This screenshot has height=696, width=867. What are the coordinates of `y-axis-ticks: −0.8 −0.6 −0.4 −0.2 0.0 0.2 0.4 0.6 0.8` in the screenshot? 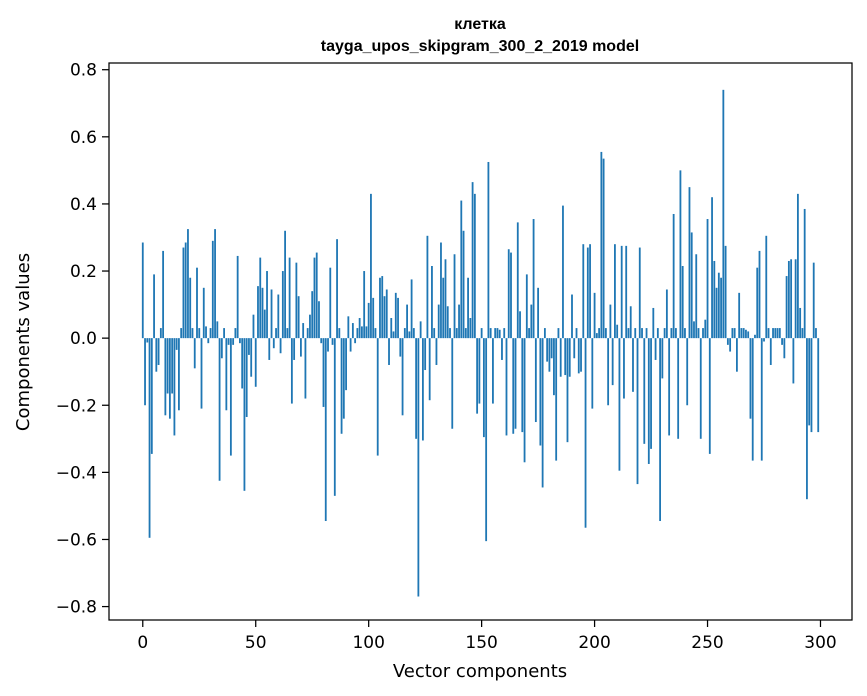 It's located at (82, 339).